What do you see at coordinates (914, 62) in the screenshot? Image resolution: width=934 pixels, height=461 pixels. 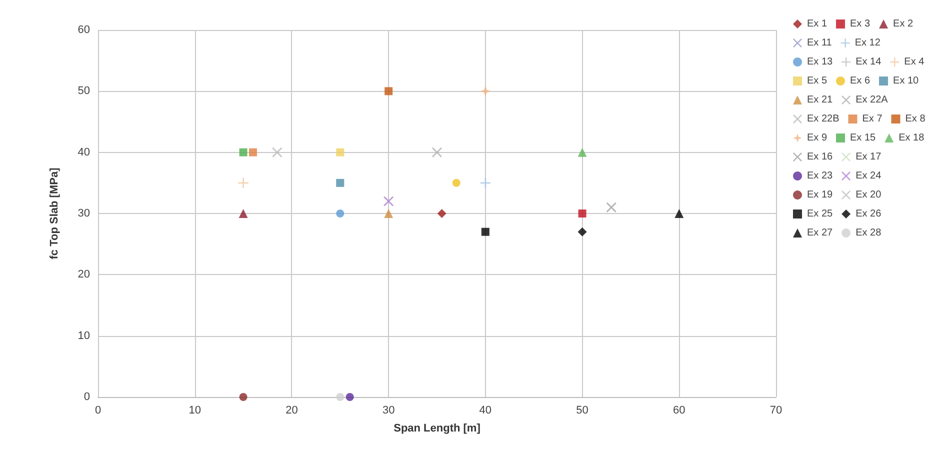 I see `legend-label: Ex 4` at bounding box center [914, 62].